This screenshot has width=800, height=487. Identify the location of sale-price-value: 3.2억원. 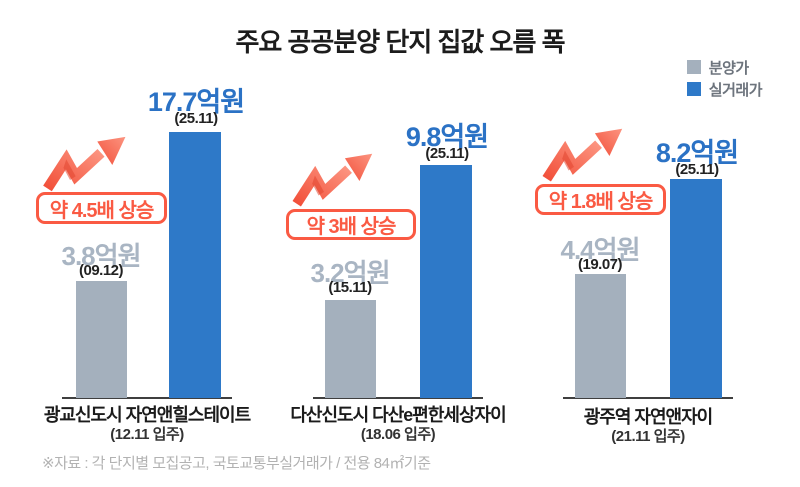
(350, 273).